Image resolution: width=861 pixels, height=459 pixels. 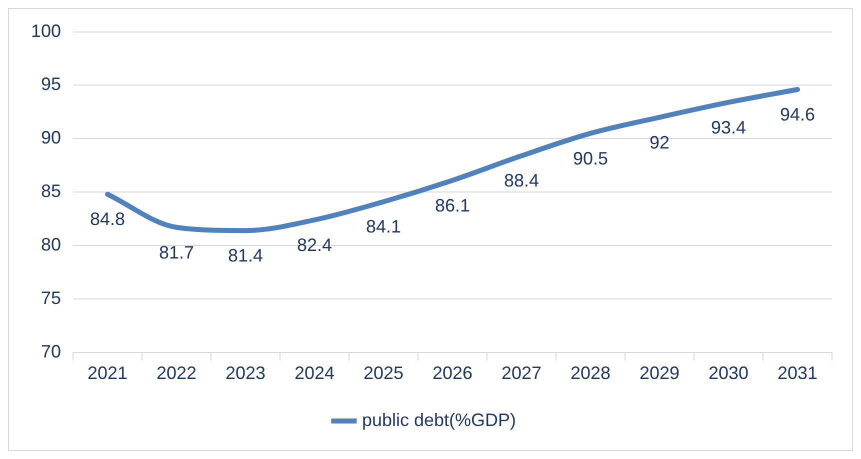 What do you see at coordinates (314, 244) in the screenshot?
I see `data-label: 82.4` at bounding box center [314, 244].